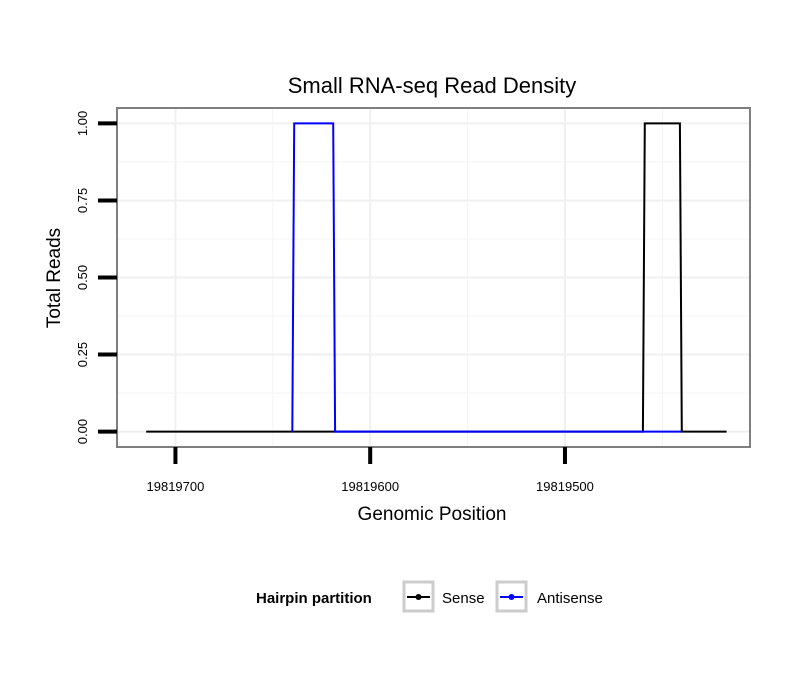 This screenshot has width=810, height=690. What do you see at coordinates (82, 277) in the screenshot?
I see `y-tick-label: 0.50` at bounding box center [82, 277].